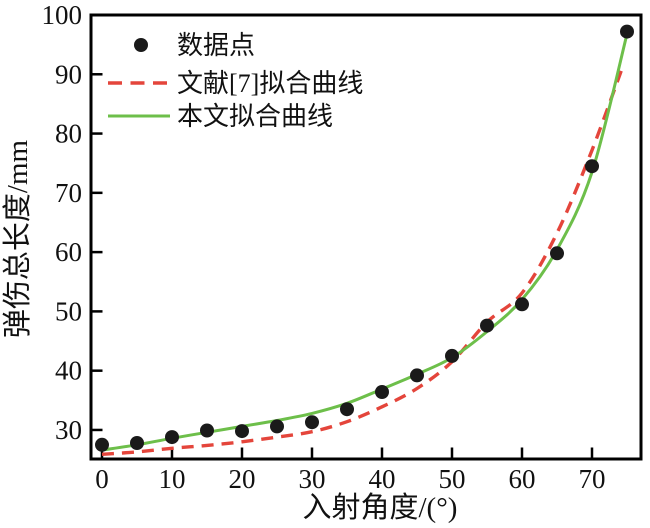 The image size is (650, 528). Describe the element at coordinates (451, 479) in the screenshot. I see `x-tick-label: 50` at that location.